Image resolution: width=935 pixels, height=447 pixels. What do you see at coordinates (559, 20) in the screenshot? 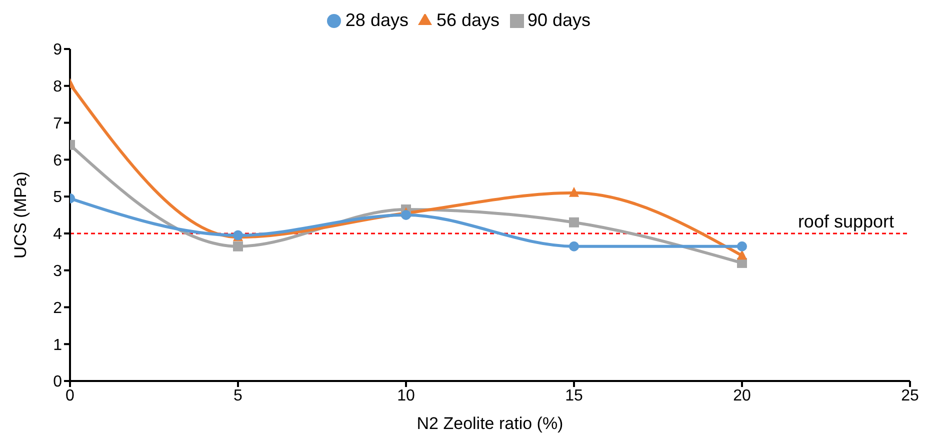
I see `legend-label: 90 days` at bounding box center [559, 20].